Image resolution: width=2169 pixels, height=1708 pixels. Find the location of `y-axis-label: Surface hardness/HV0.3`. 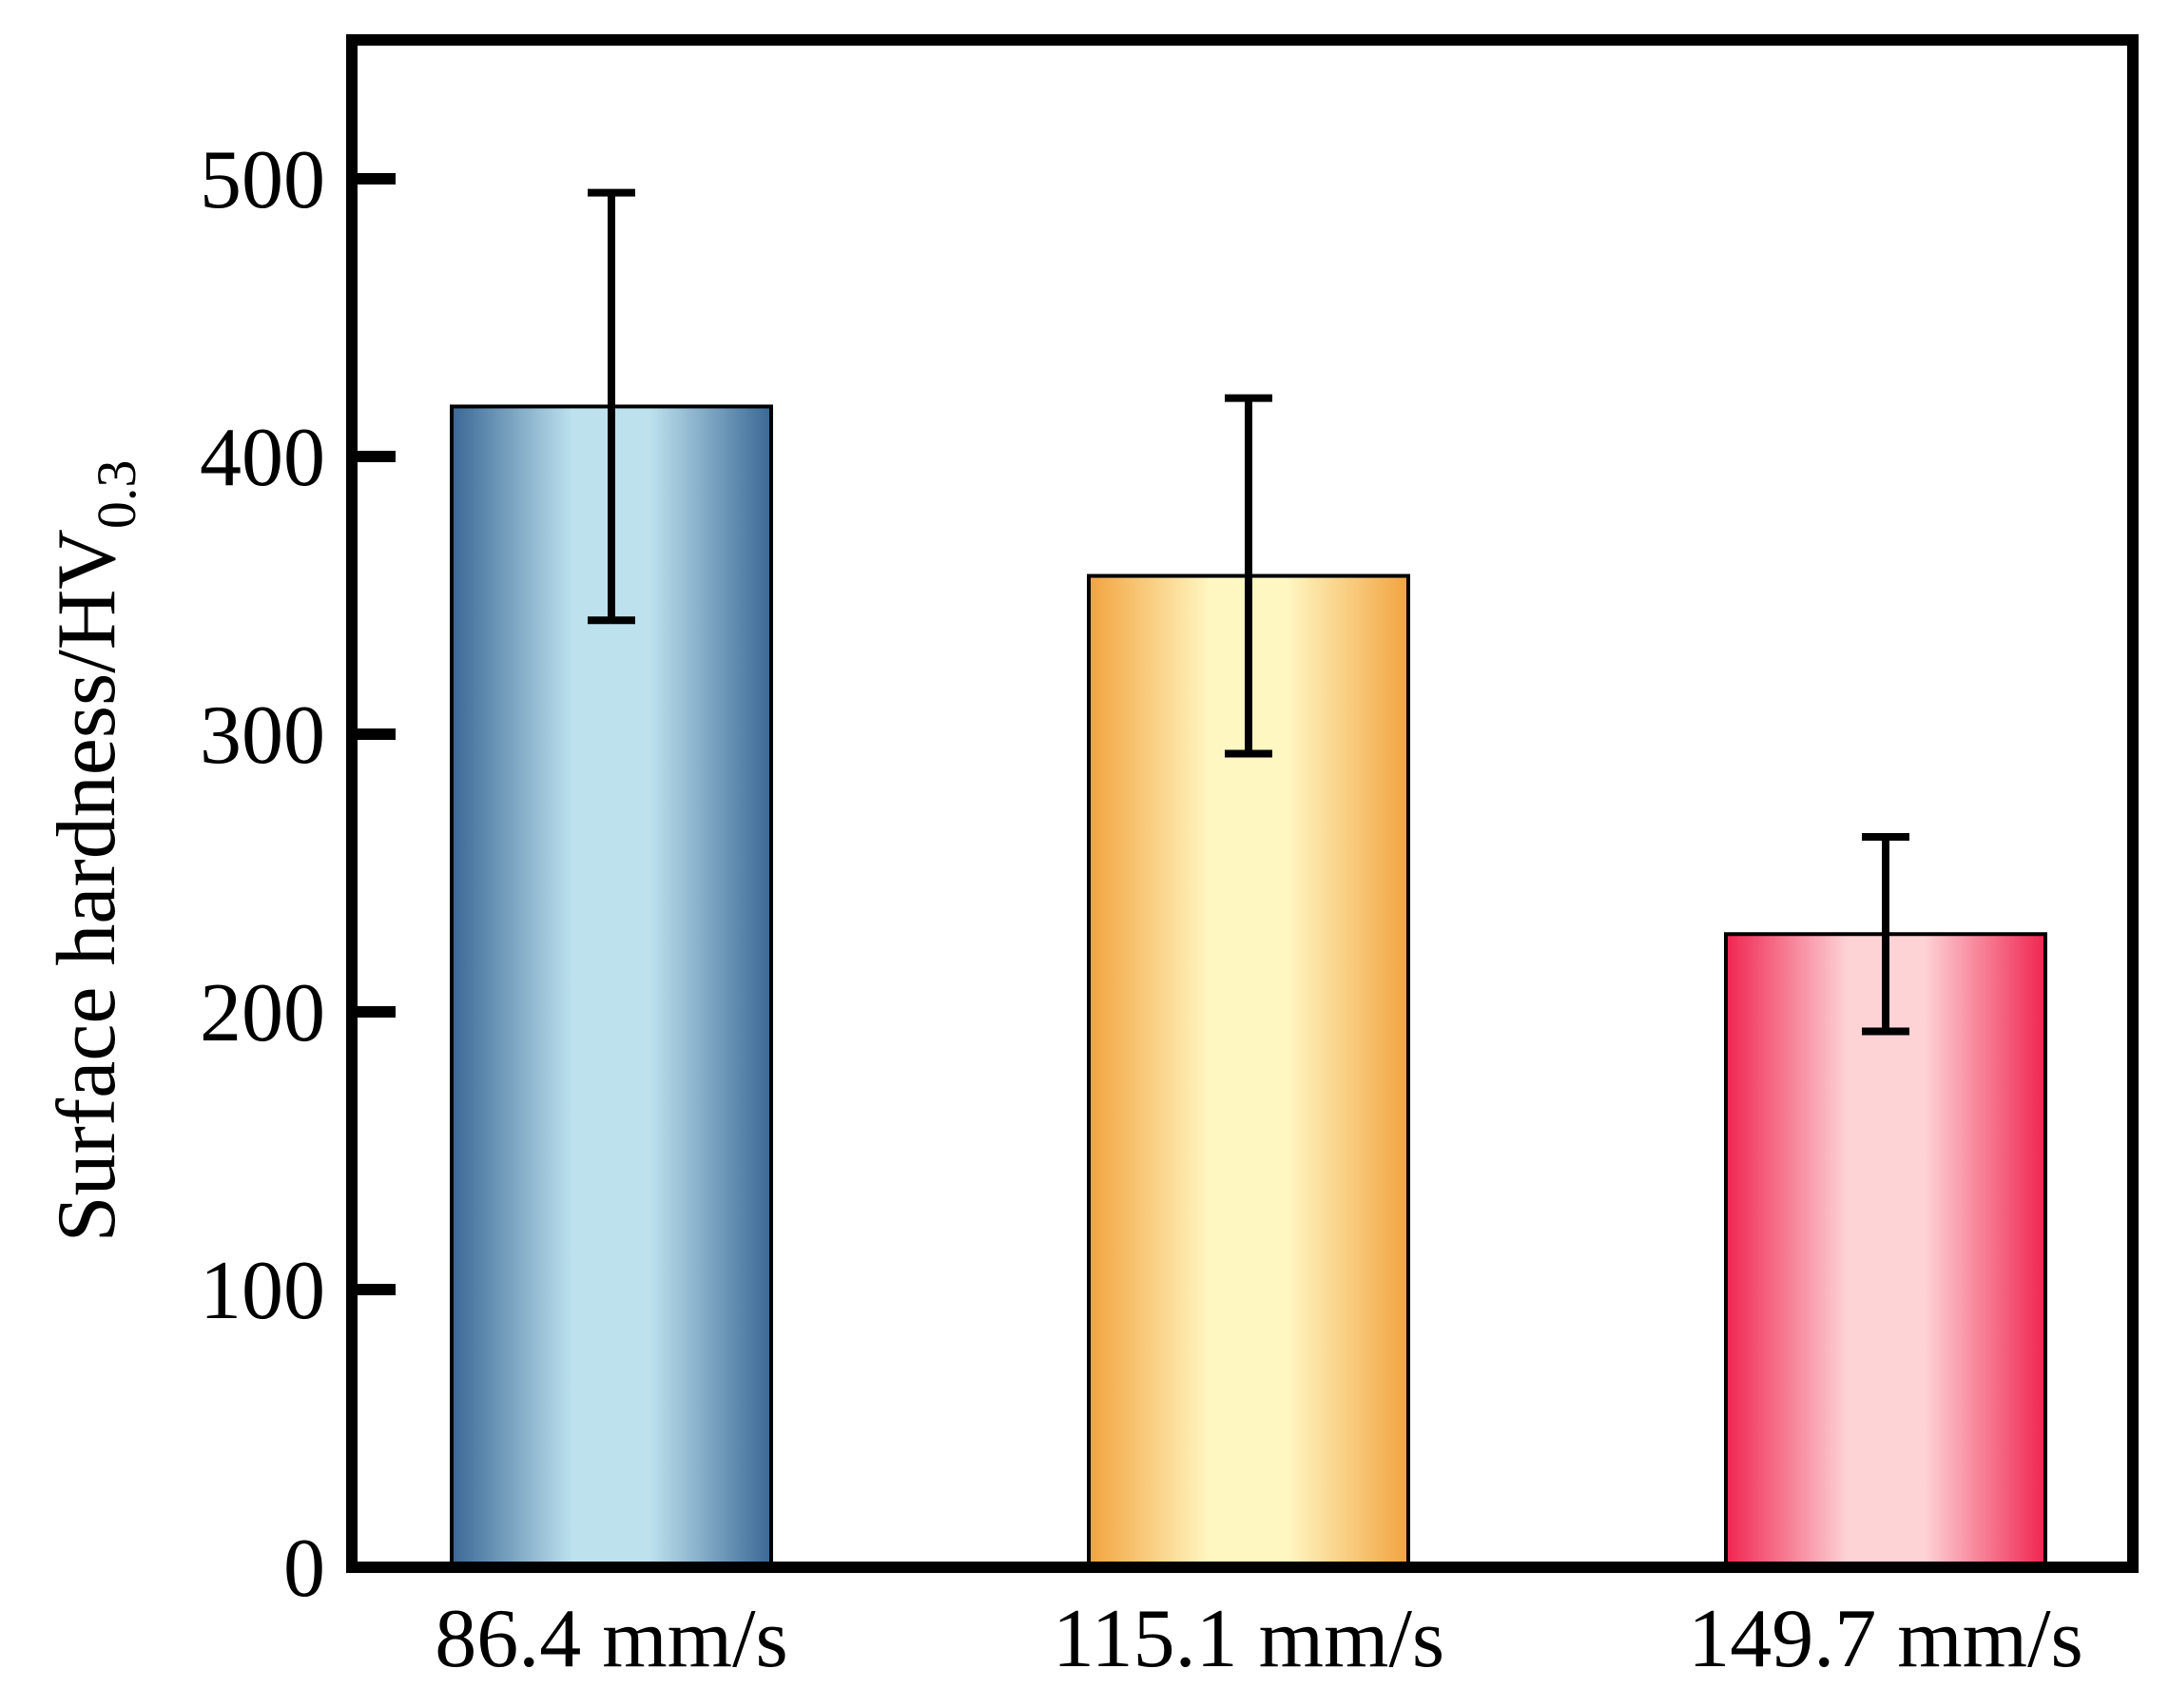

y-axis-label: Surface hardness/HV0.3 is located at coordinates (94, 851).